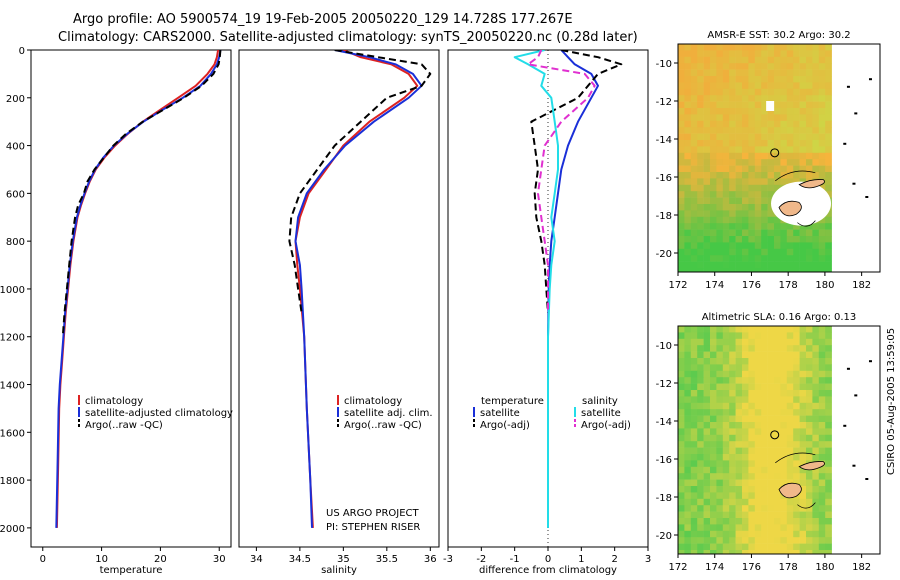  What do you see at coordinates (43, 559) in the screenshot?
I see `x-tick-label: 0` at bounding box center [43, 559].